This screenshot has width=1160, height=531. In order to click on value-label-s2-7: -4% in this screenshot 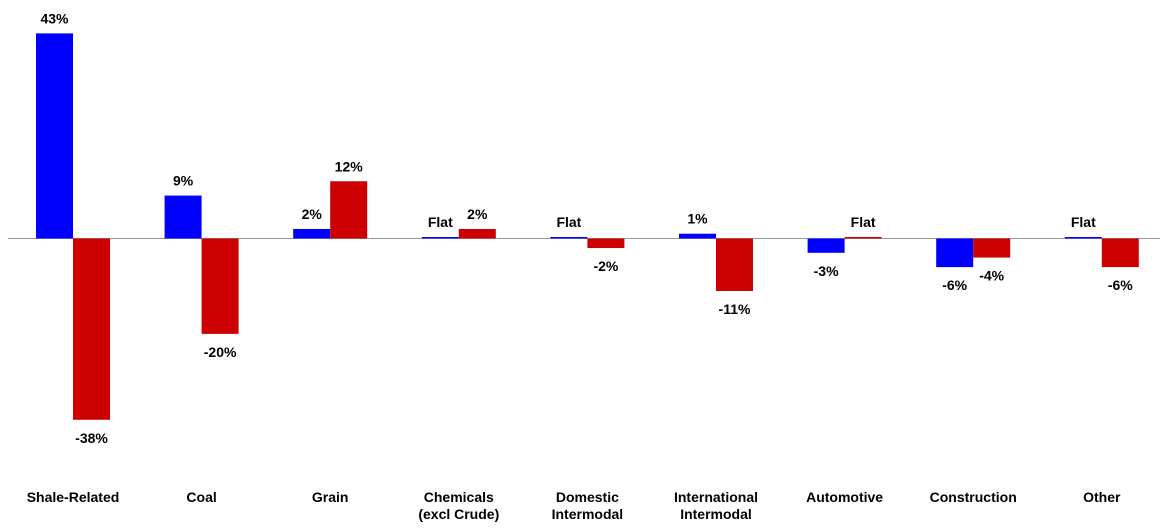, I will do `click(991, 276)`.